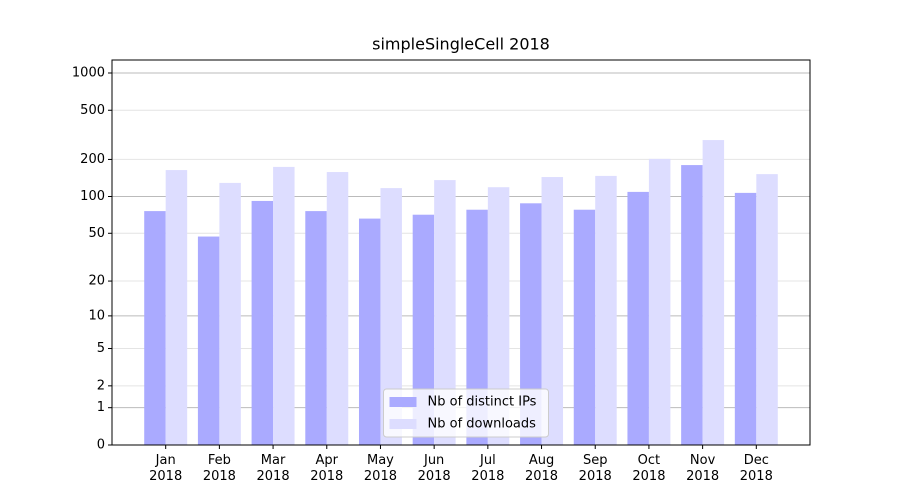  What do you see at coordinates (703, 468) in the screenshot?
I see `x-tick-label: Nov 2018` at bounding box center [703, 468].